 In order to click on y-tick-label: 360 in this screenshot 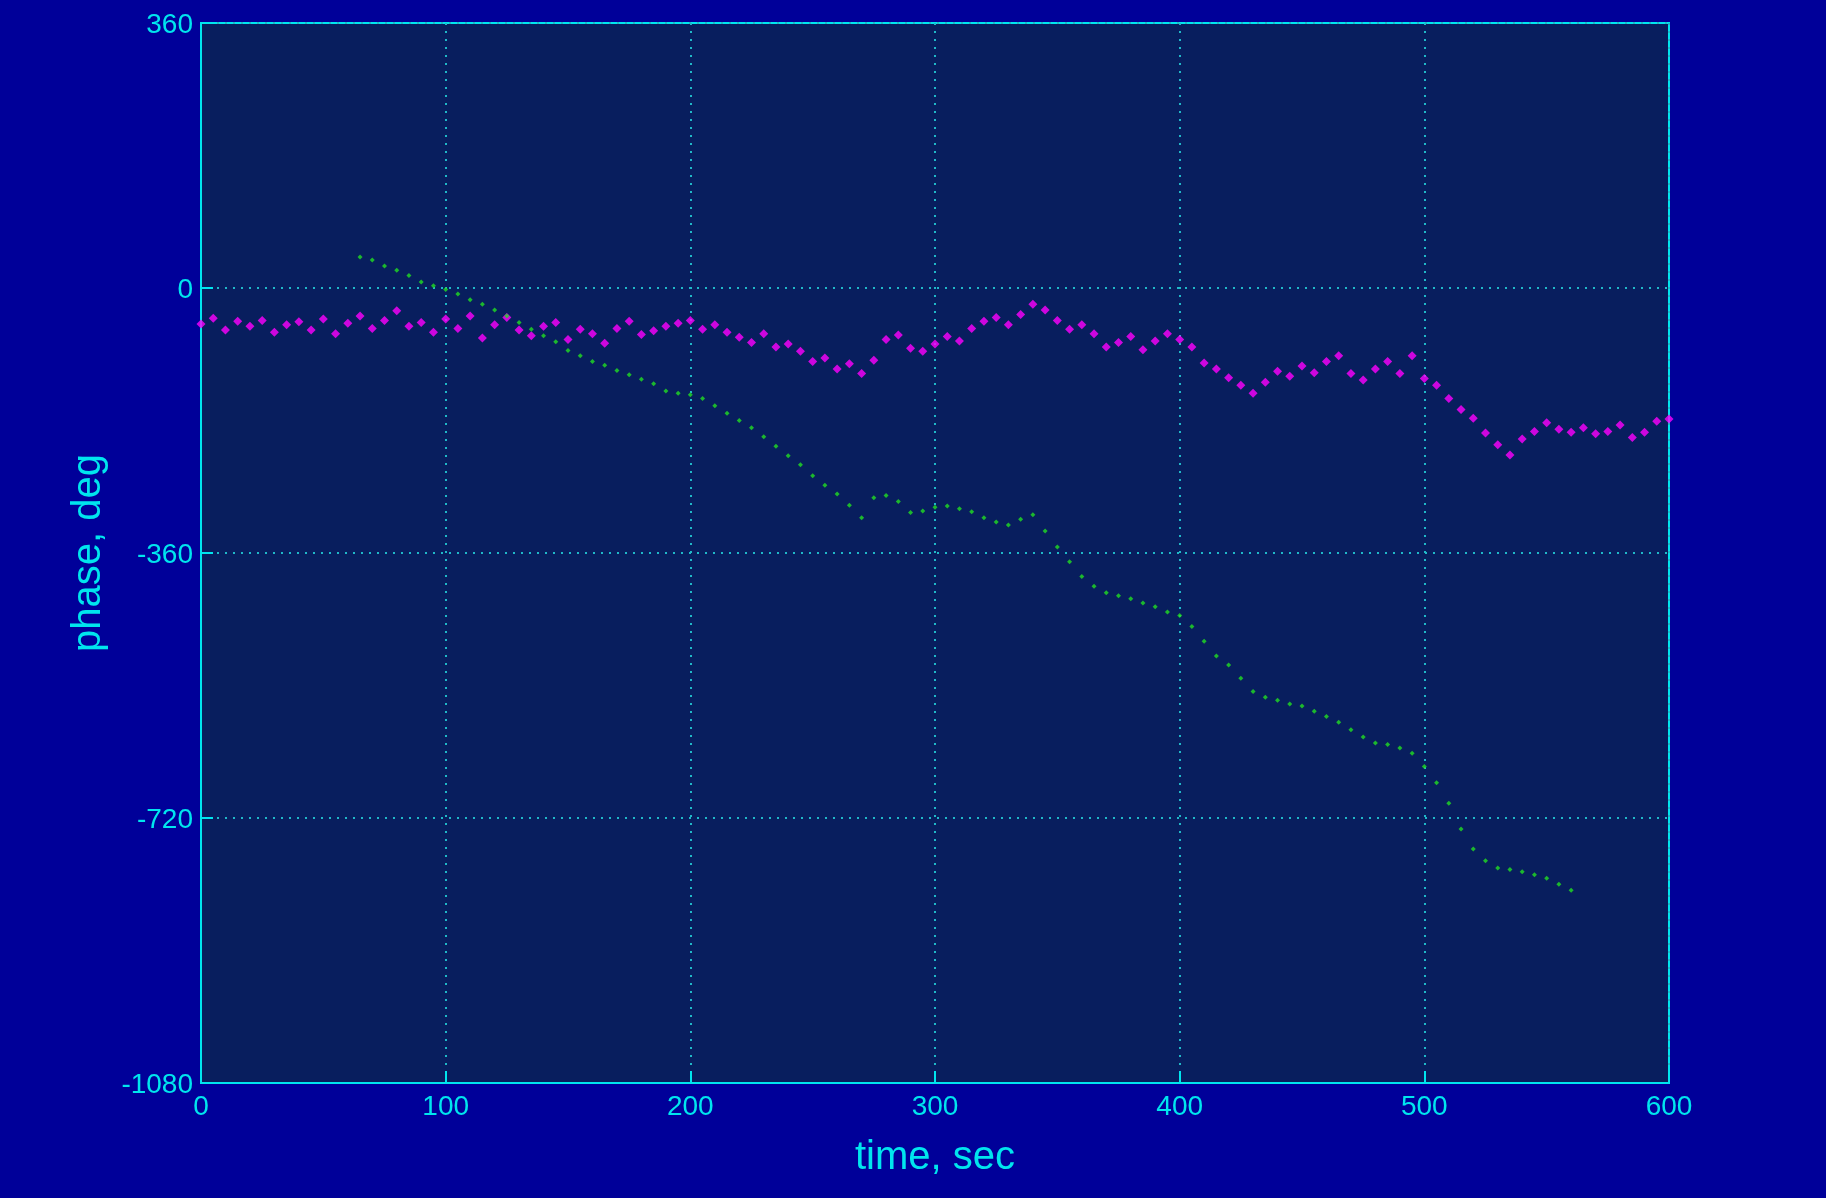, I will do `click(169, 23)`.